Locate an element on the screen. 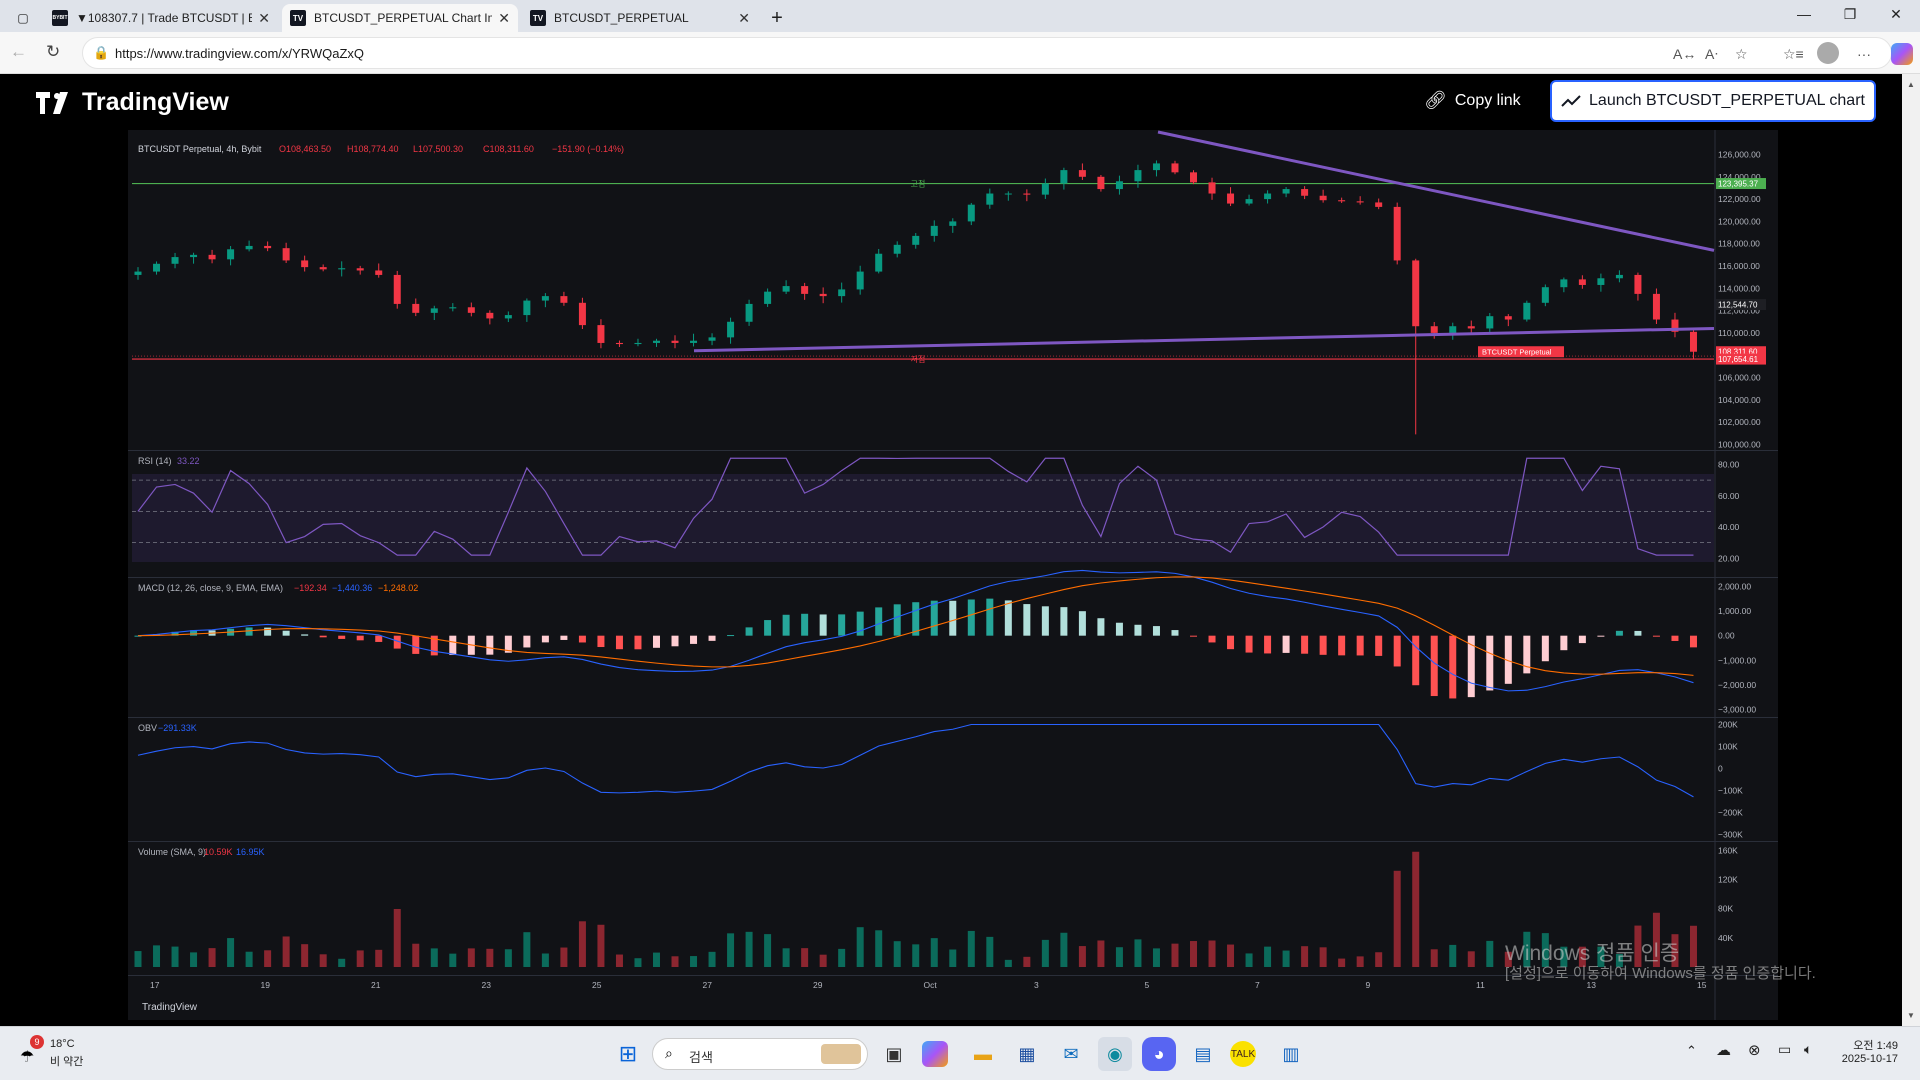 The image size is (1920, 1080). macd-line is located at coordinates (915, 630).